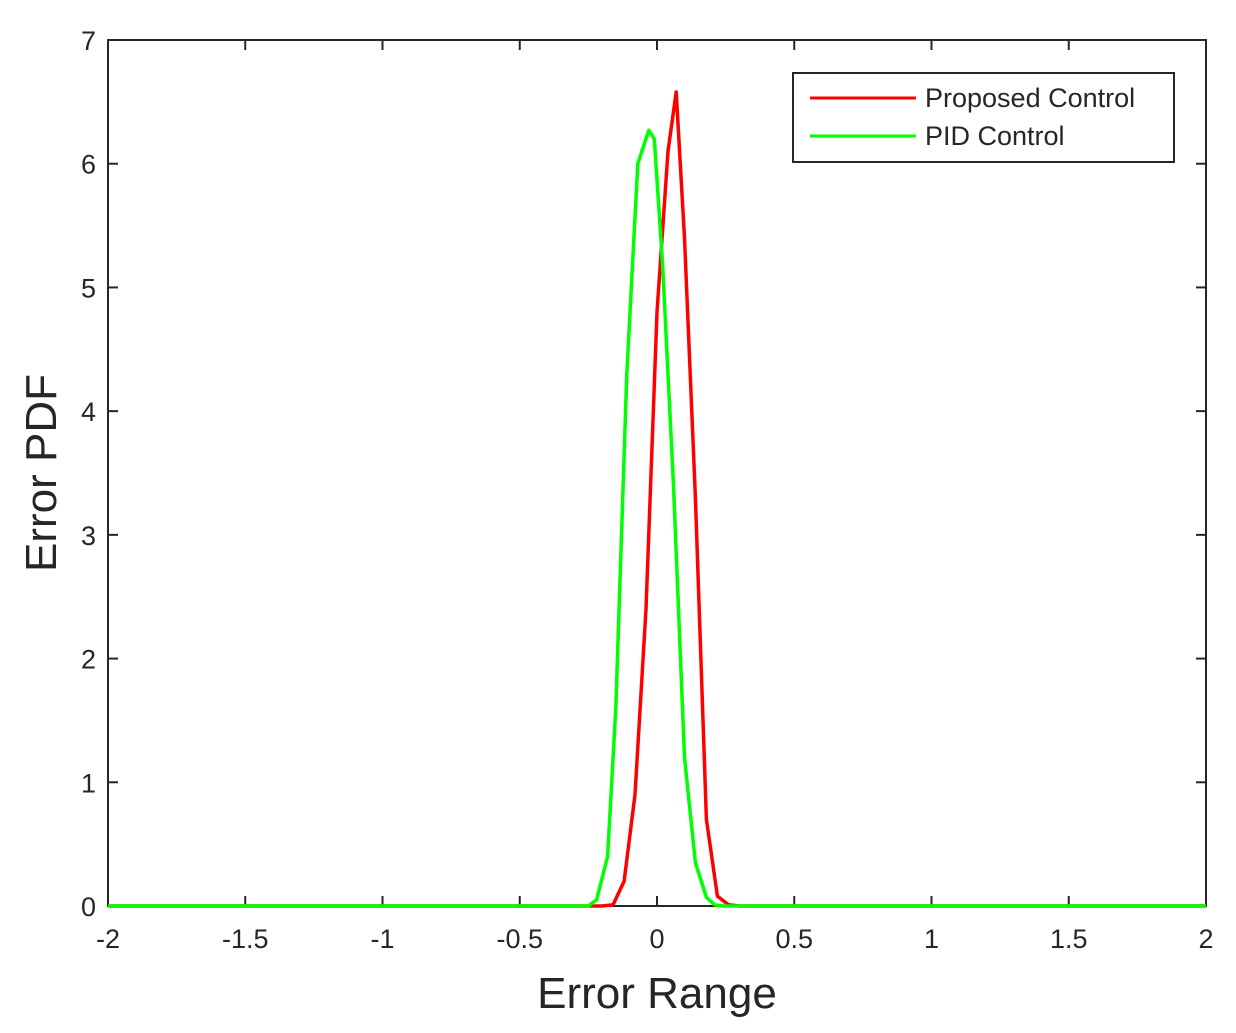 The image size is (1236, 1033). Describe the element at coordinates (88, 907) in the screenshot. I see `y-tick-label: 0` at that location.